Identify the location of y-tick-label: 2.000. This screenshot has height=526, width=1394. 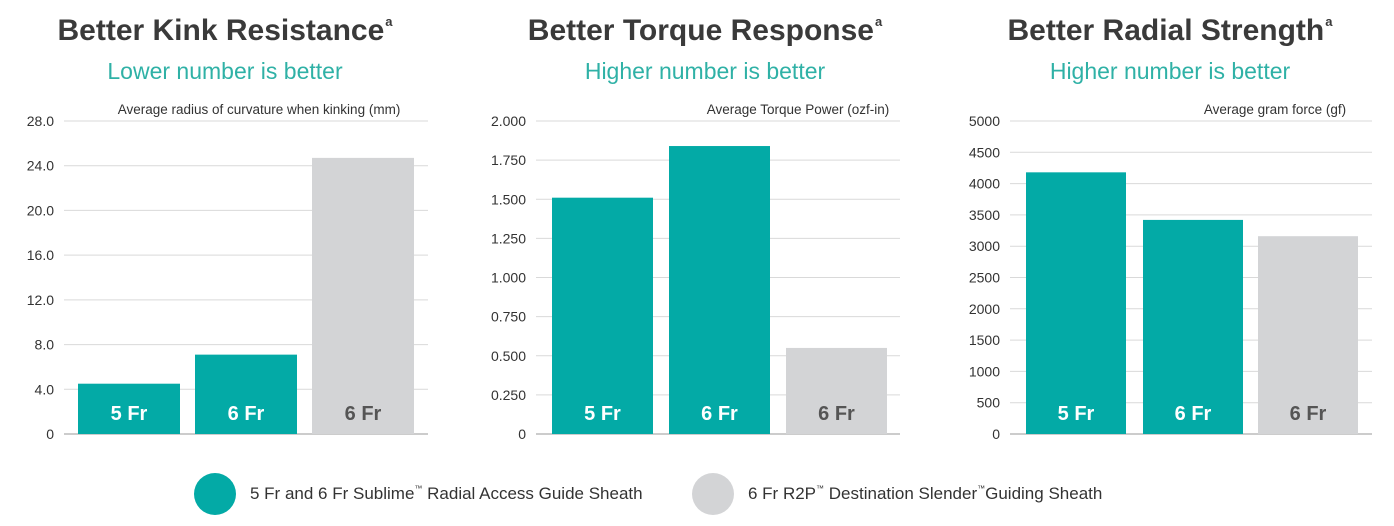
(508, 121).